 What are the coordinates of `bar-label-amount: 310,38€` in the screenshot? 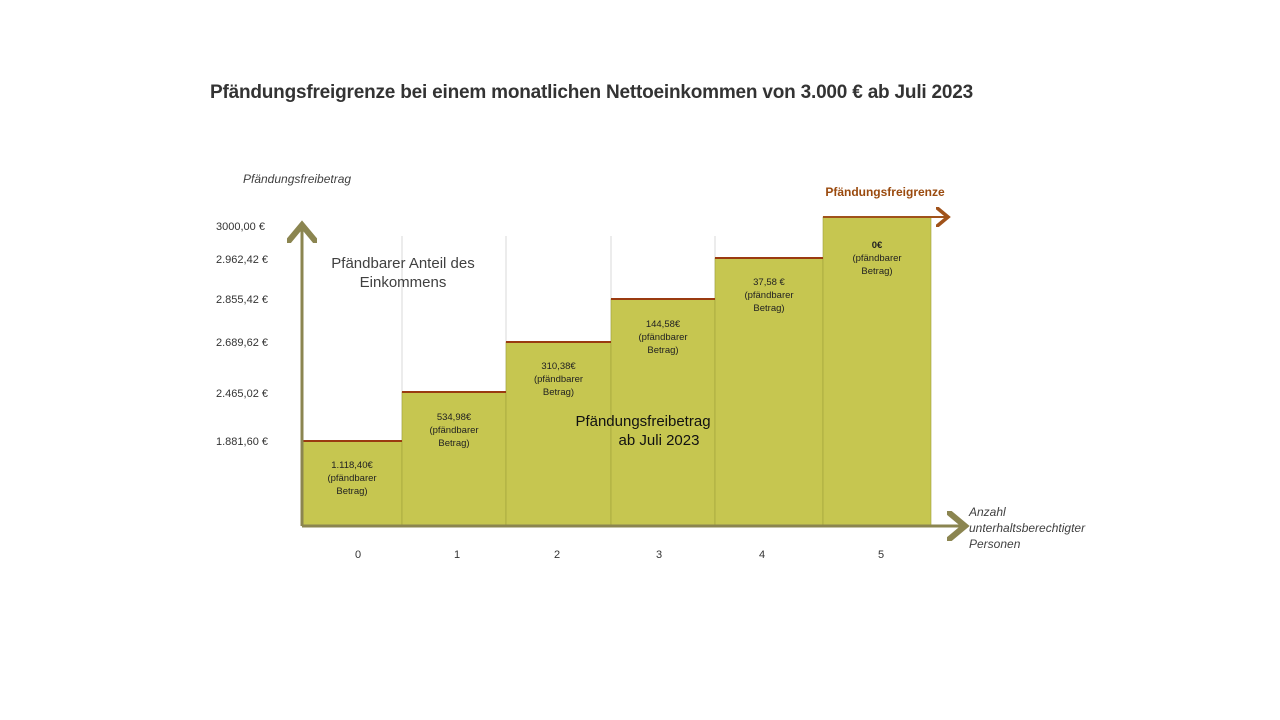 It's located at (558, 366).